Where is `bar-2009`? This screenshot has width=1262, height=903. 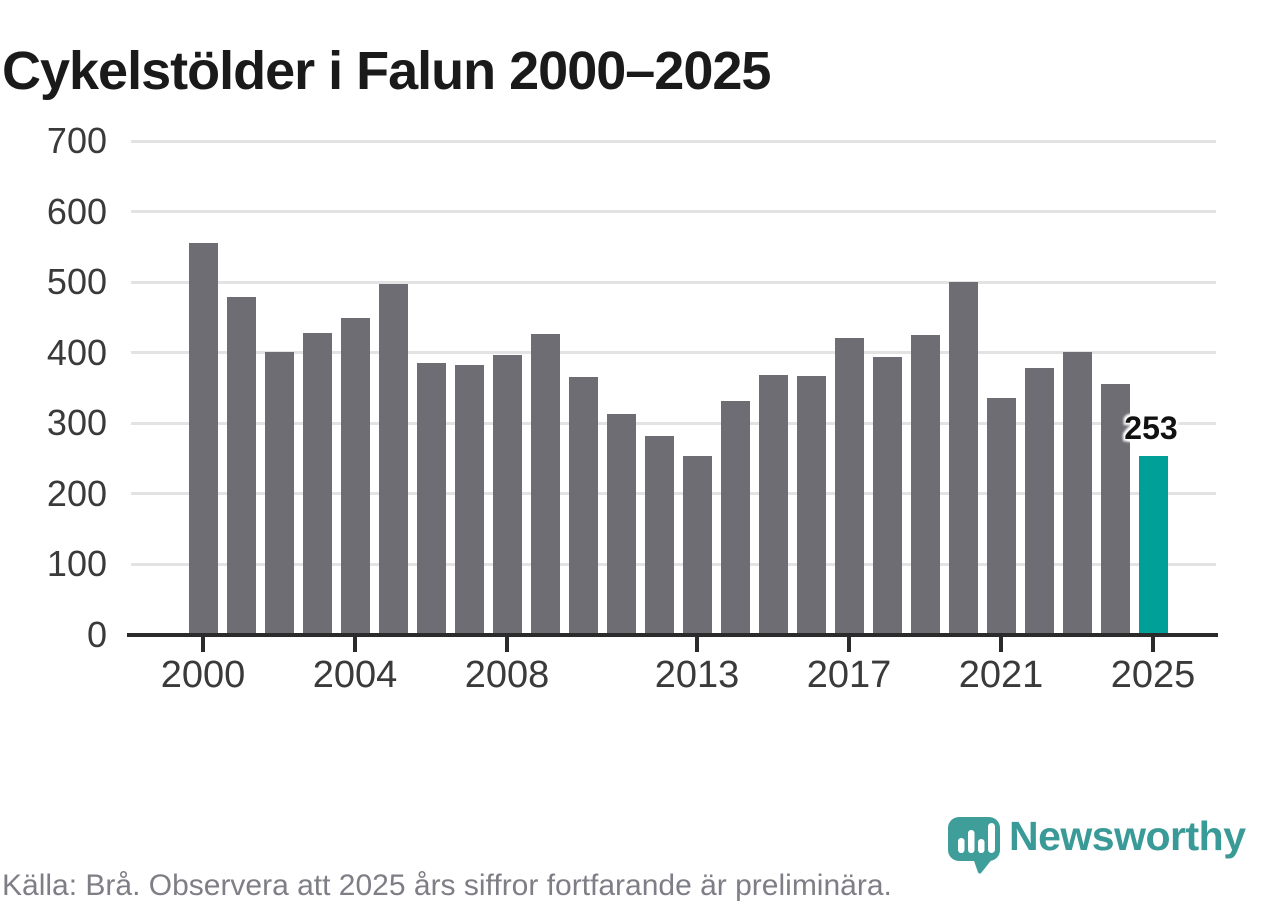 bar-2009 is located at coordinates (545, 484).